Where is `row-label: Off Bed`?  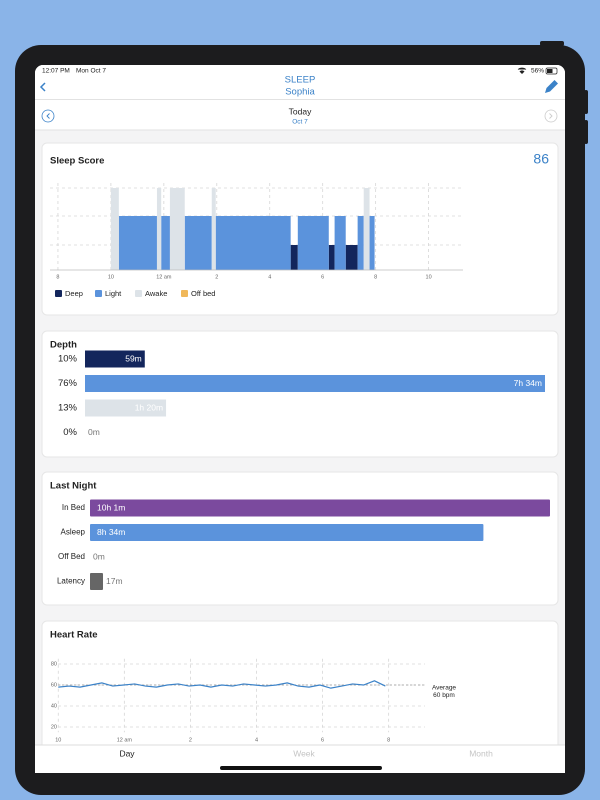
row-label: Off Bed is located at coordinates (71, 556).